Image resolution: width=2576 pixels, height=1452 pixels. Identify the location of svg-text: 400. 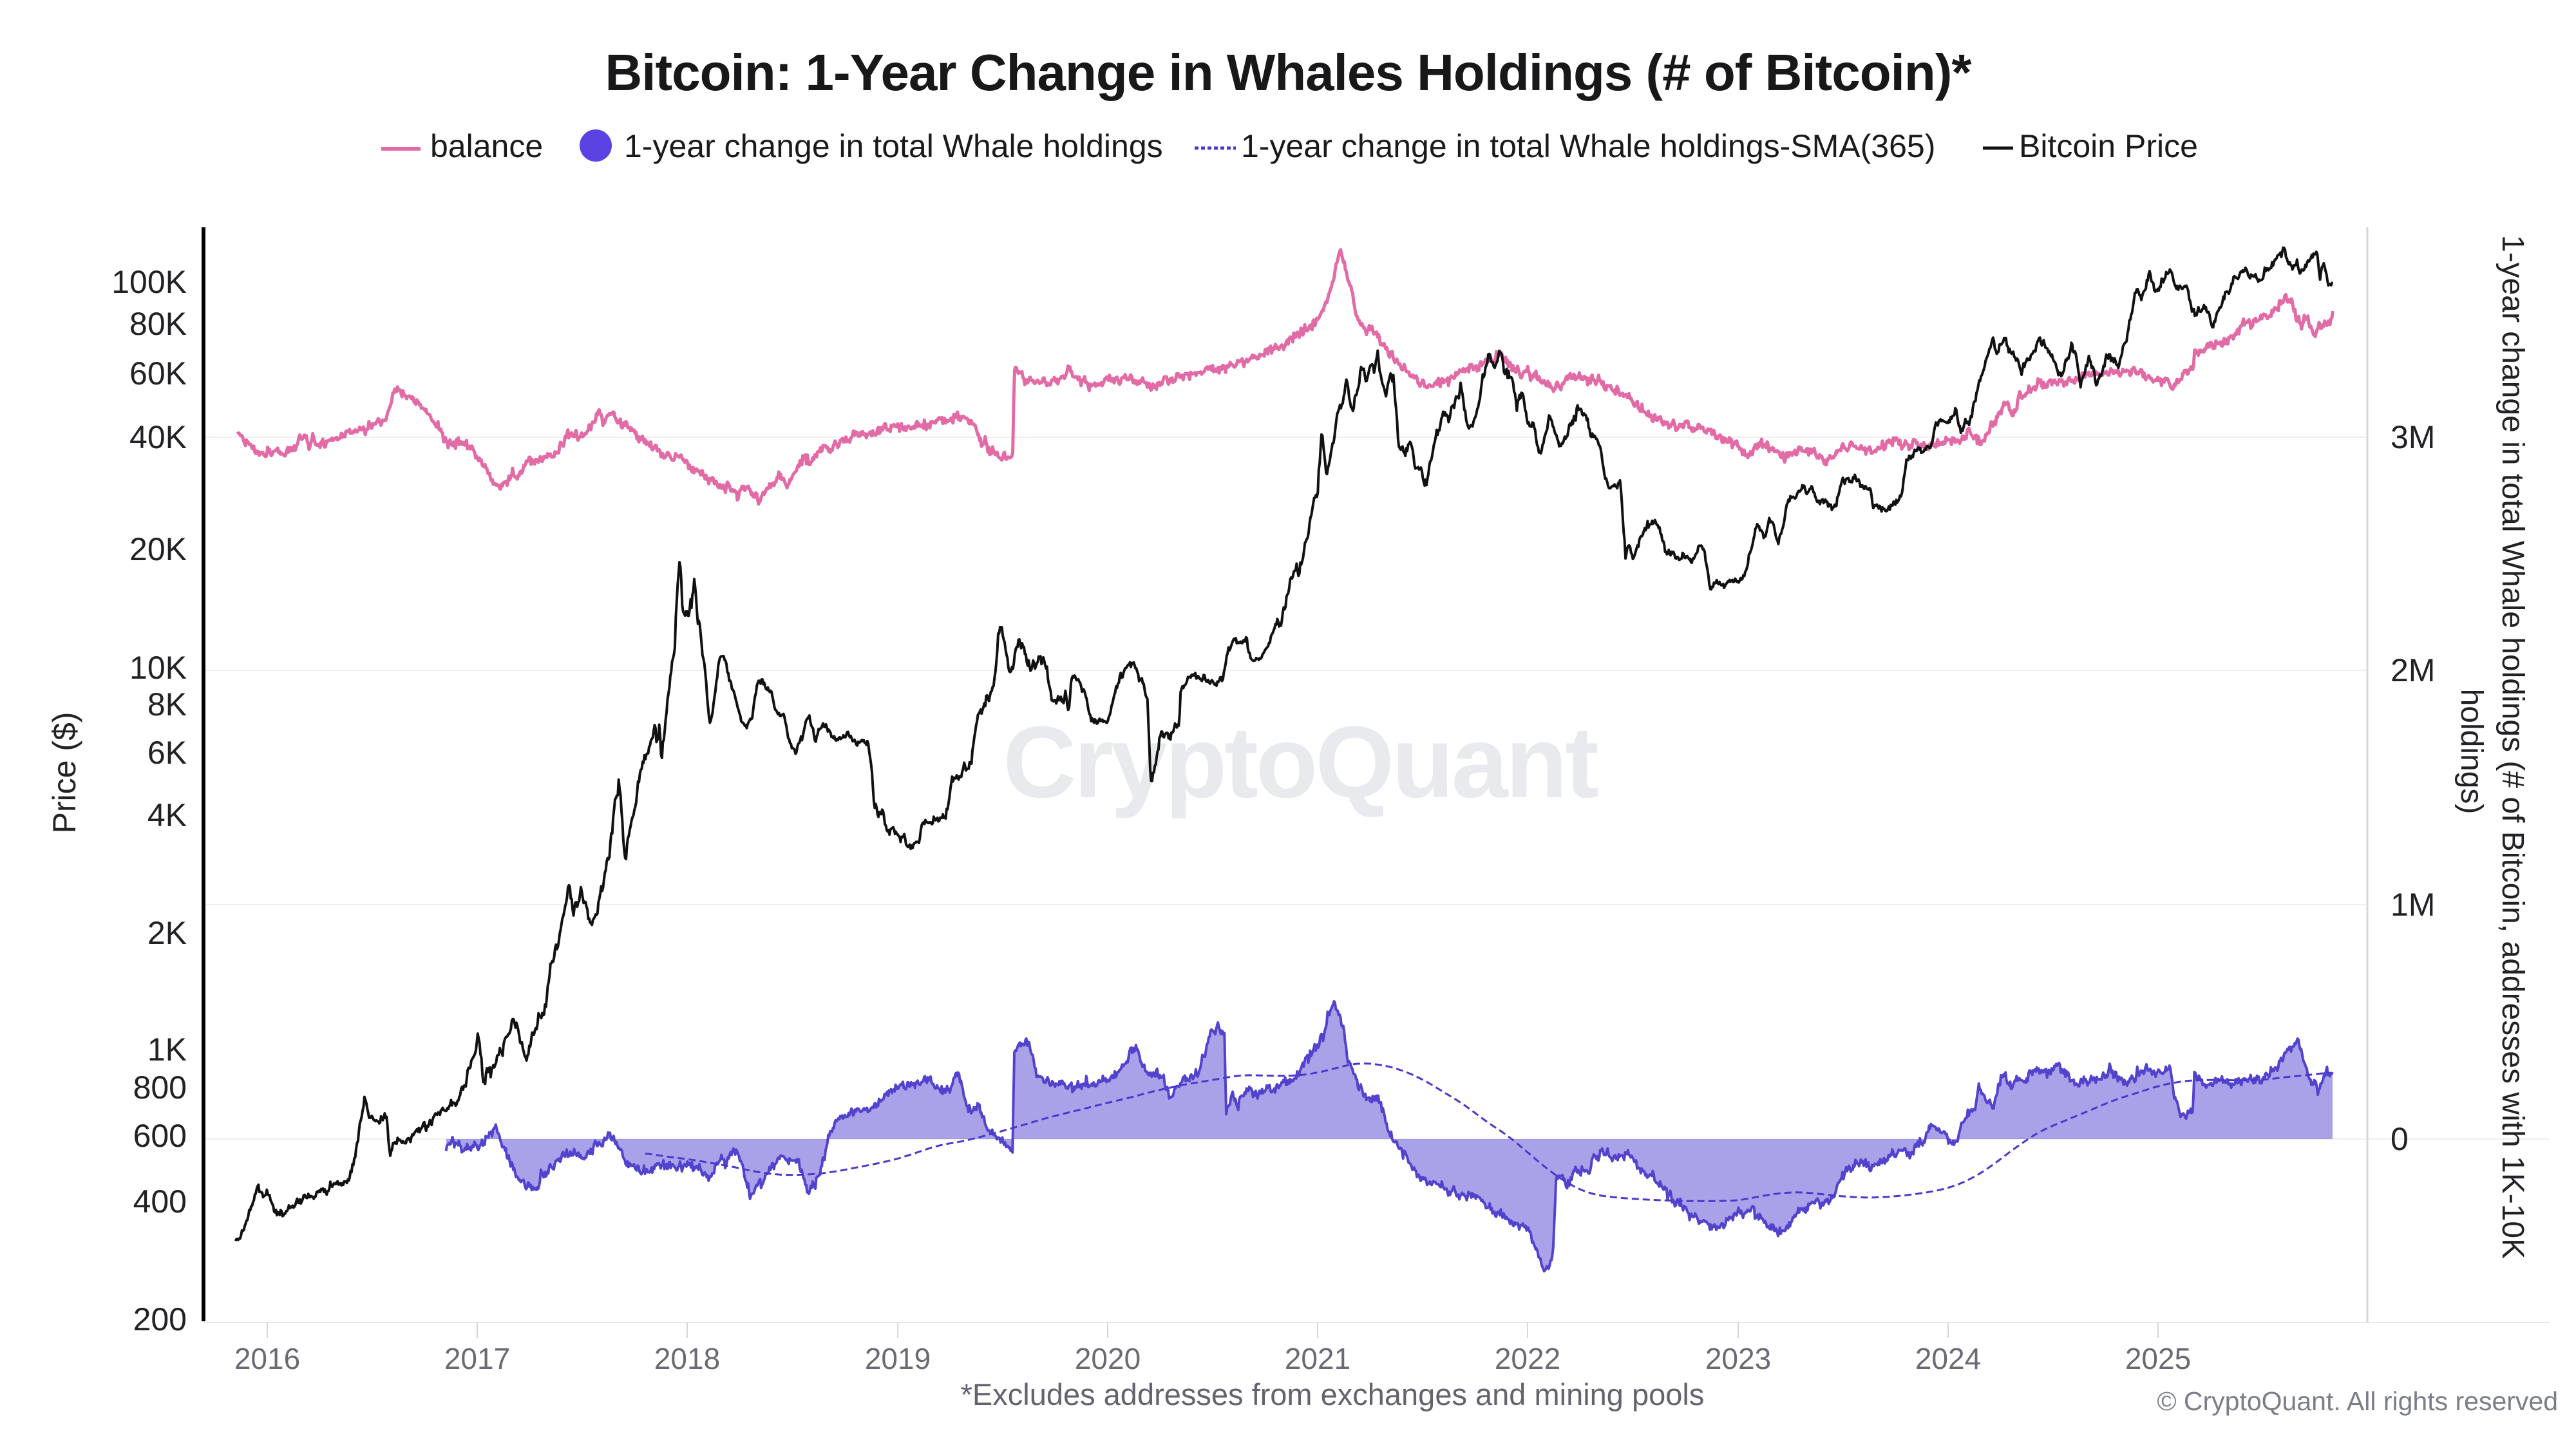
(160, 1201).